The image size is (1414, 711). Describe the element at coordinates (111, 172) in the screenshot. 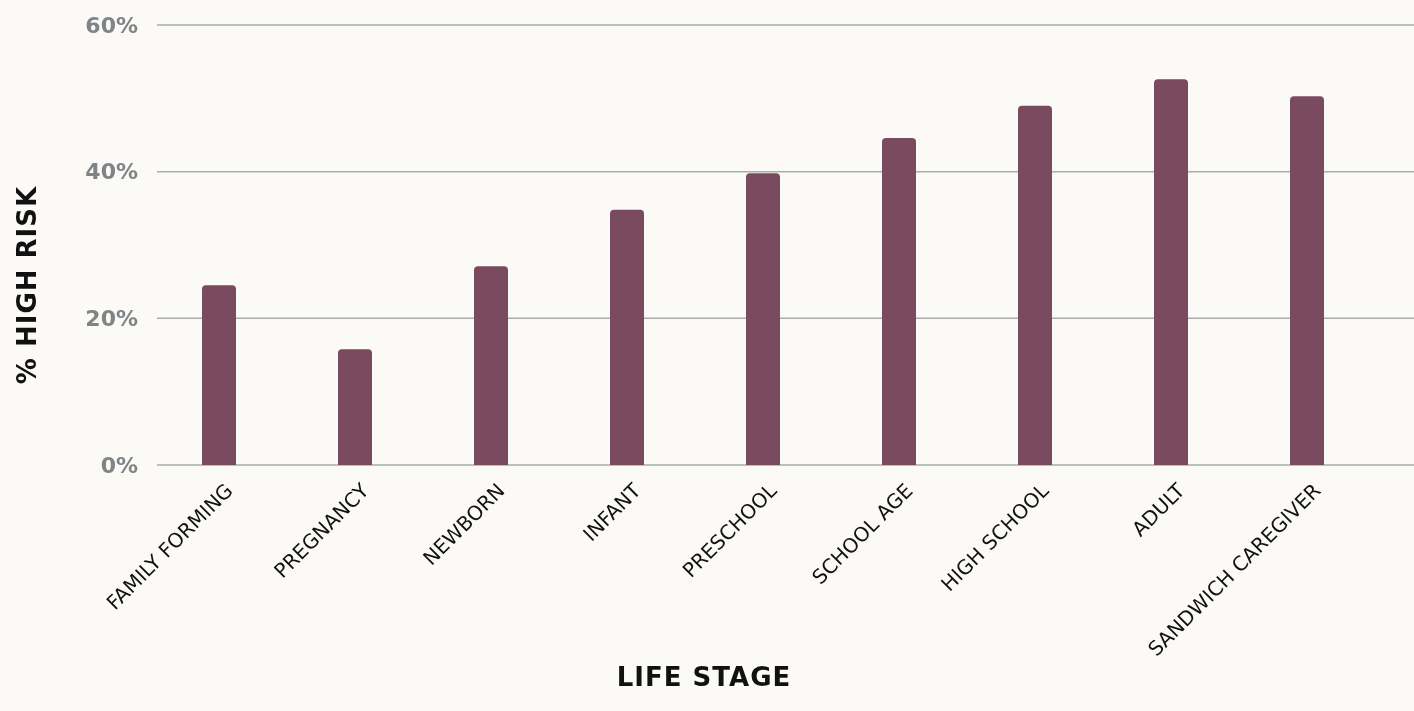

I see `y-tick-label: 40%` at that location.